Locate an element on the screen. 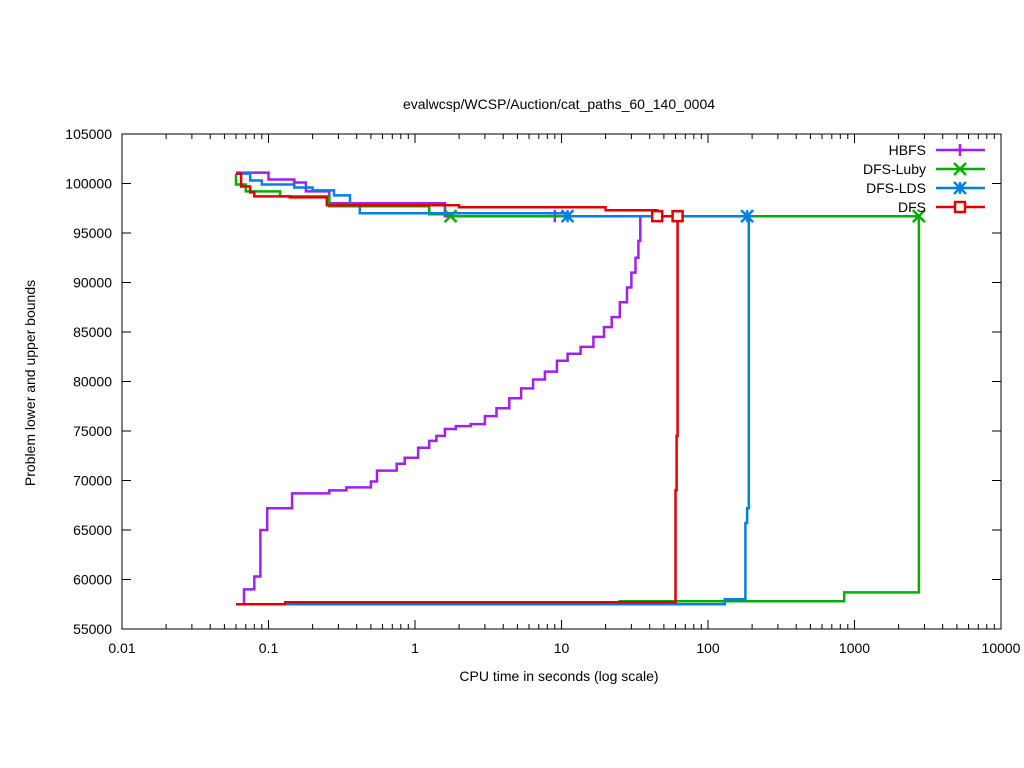 The image size is (1024, 768). y-tick-label: 65000 is located at coordinates (92, 530).